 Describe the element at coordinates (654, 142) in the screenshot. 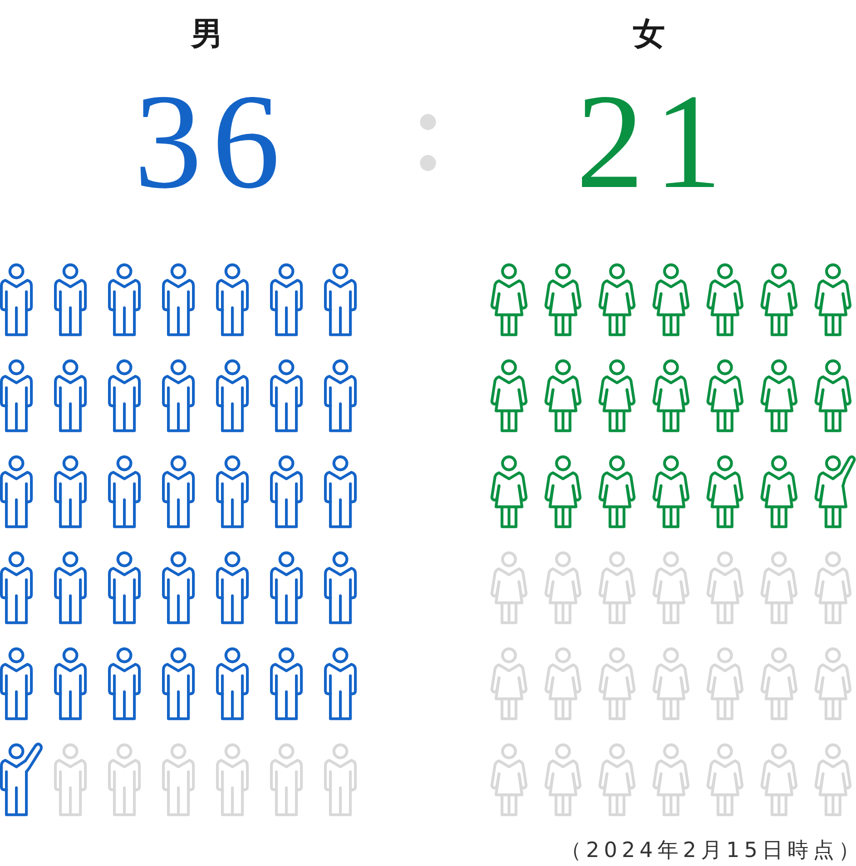

I see `data-label: 21` at that location.